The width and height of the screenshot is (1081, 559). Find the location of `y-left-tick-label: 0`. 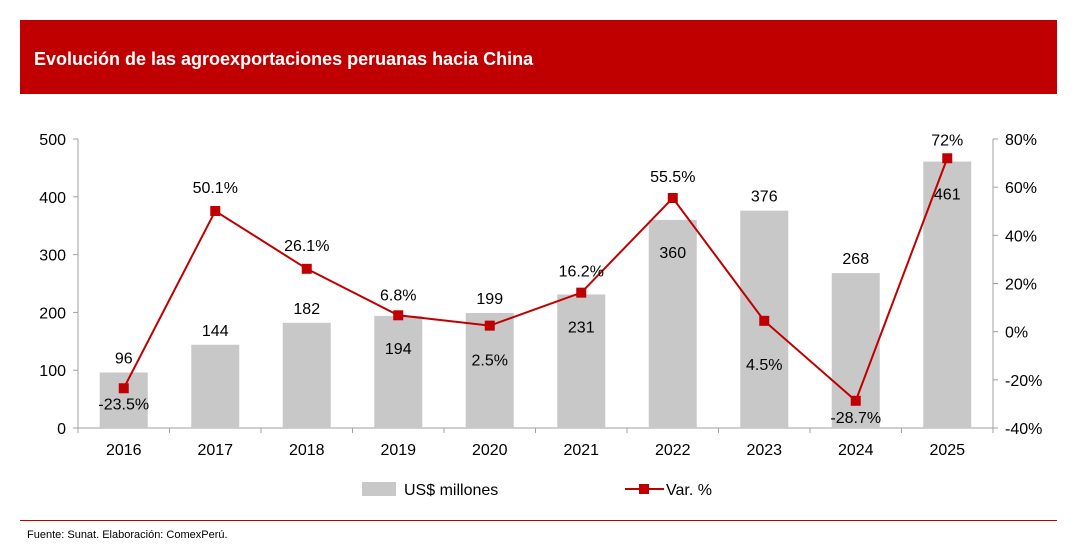

y-left-tick-label: 0 is located at coordinates (61, 429).